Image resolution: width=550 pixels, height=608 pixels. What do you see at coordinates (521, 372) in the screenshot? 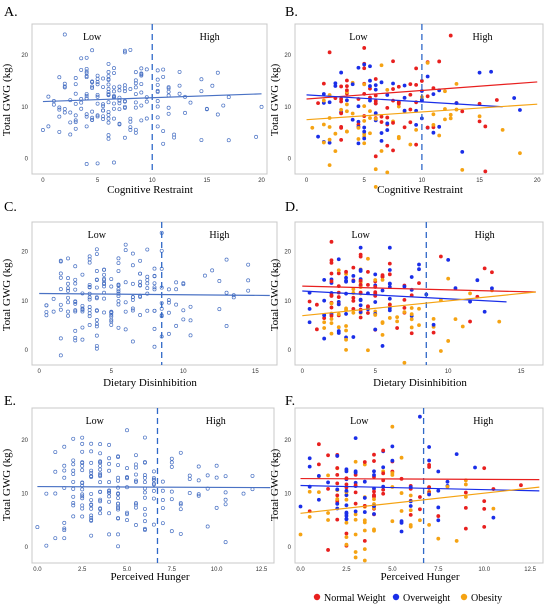
I see `x-tick-label: 15` at bounding box center [521, 372].